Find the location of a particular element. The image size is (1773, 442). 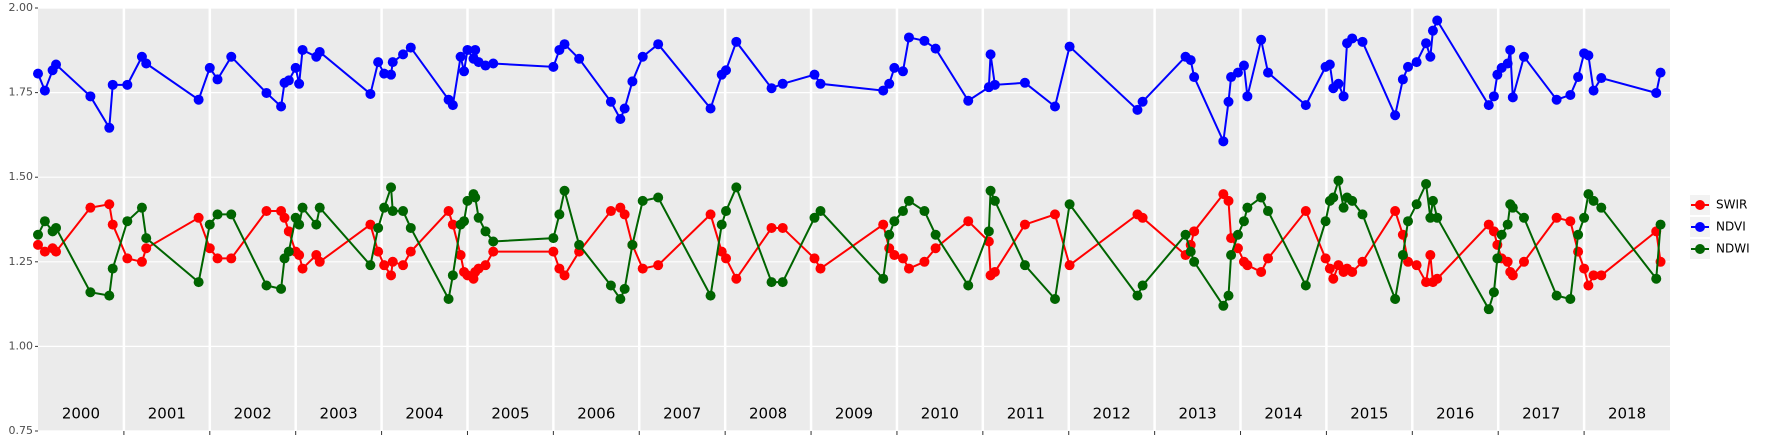

year-label: 2014 is located at coordinates (1283, 414).